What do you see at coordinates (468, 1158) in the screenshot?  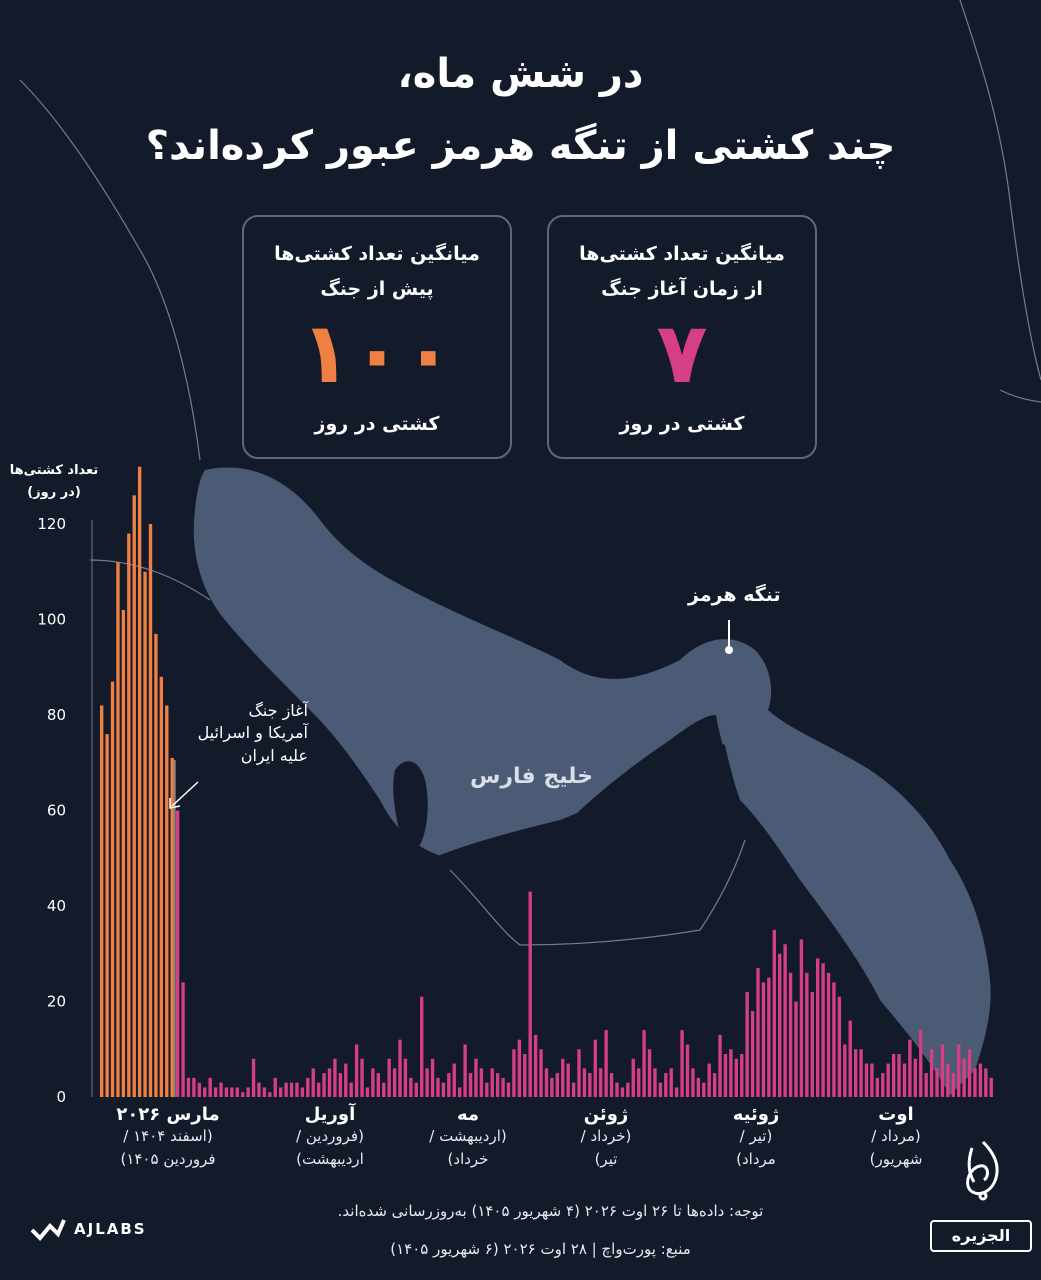 I see `month-sub2: خرداد)` at bounding box center [468, 1158].